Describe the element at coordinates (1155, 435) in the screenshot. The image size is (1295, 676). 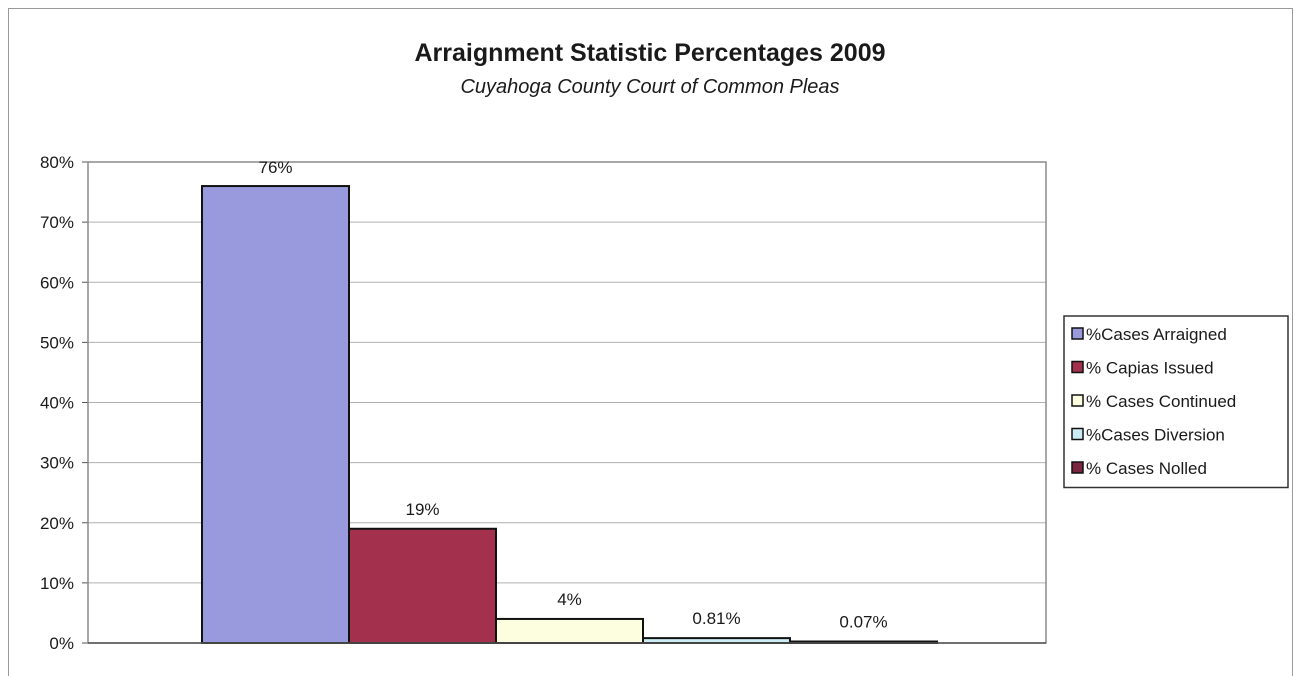
I see `legend-label: %Cases Diversion` at that location.